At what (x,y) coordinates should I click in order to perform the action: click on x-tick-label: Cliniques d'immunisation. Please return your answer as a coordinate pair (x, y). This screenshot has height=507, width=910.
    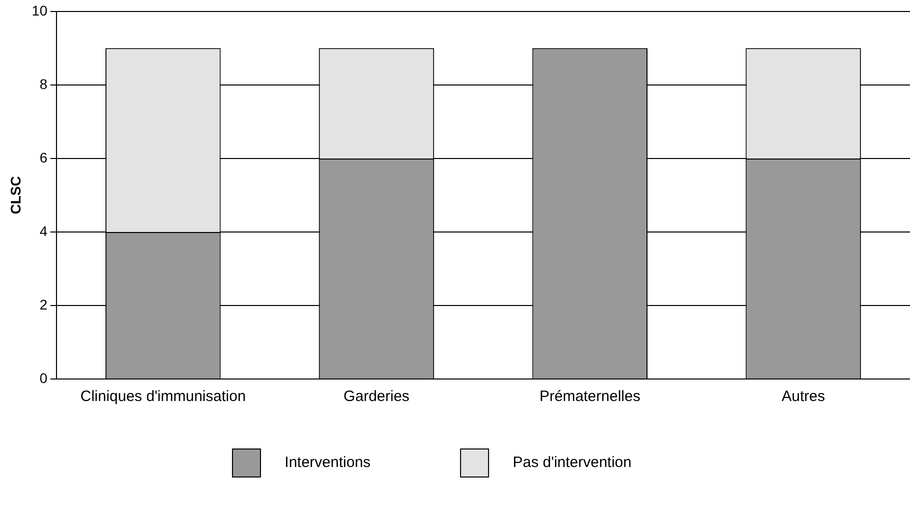
    Looking at the image, I should click on (163, 397).